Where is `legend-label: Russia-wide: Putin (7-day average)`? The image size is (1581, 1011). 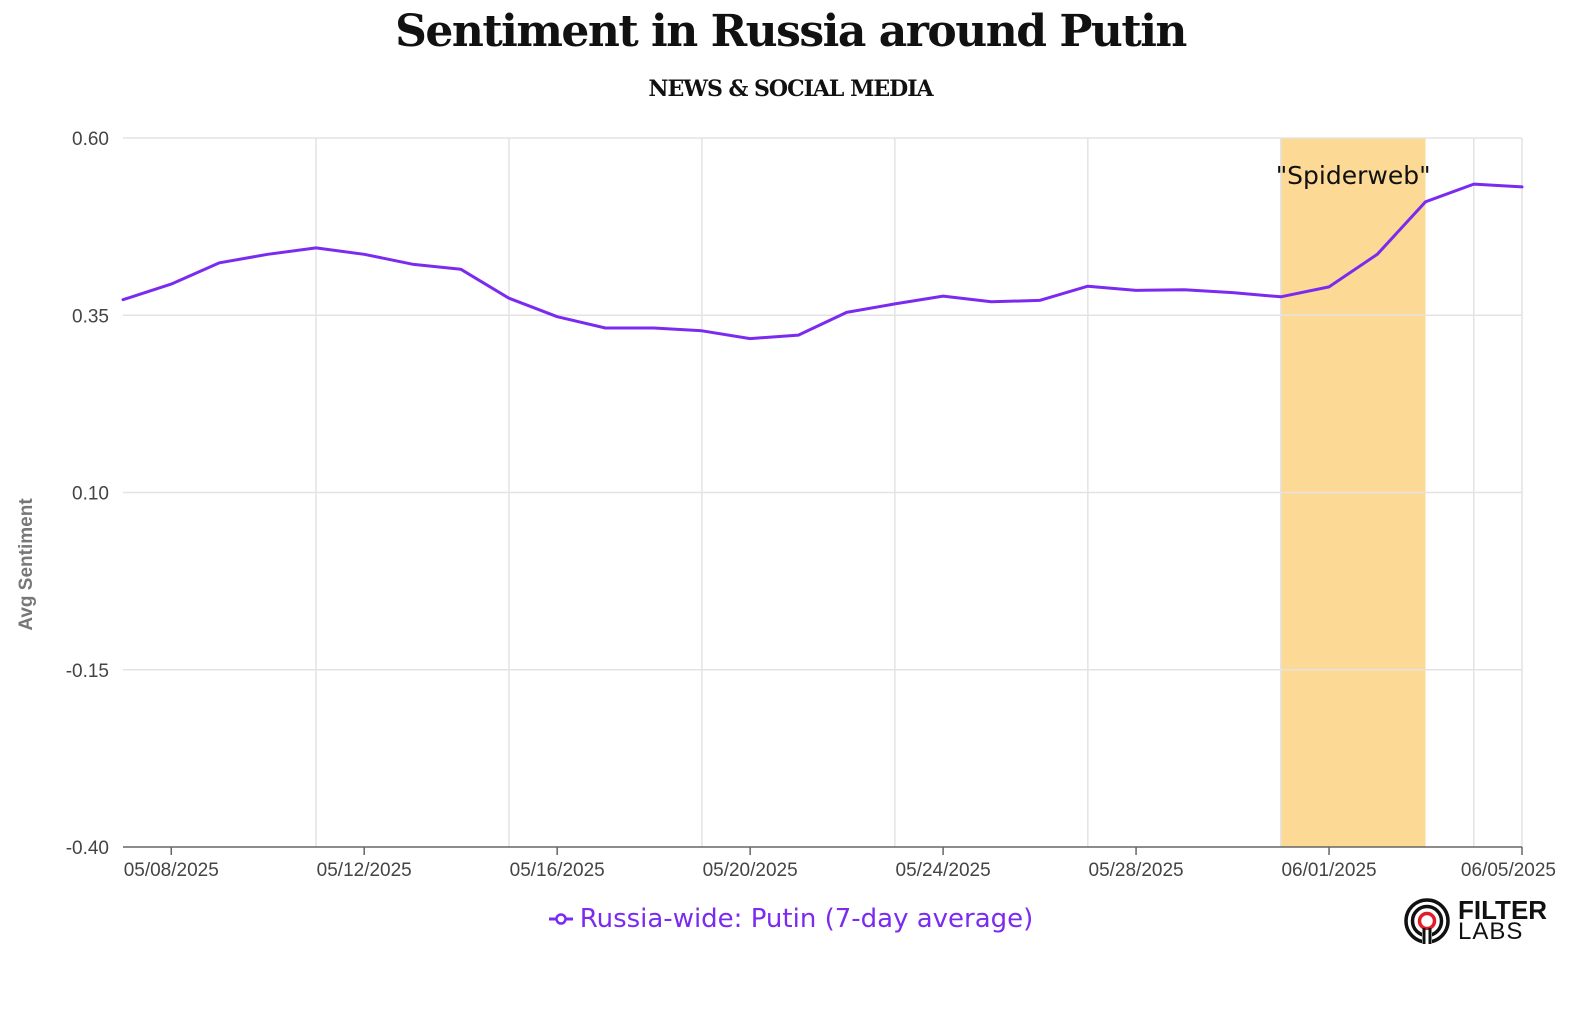 legend-label: Russia-wide: Putin (7-day average) is located at coordinates (806, 919).